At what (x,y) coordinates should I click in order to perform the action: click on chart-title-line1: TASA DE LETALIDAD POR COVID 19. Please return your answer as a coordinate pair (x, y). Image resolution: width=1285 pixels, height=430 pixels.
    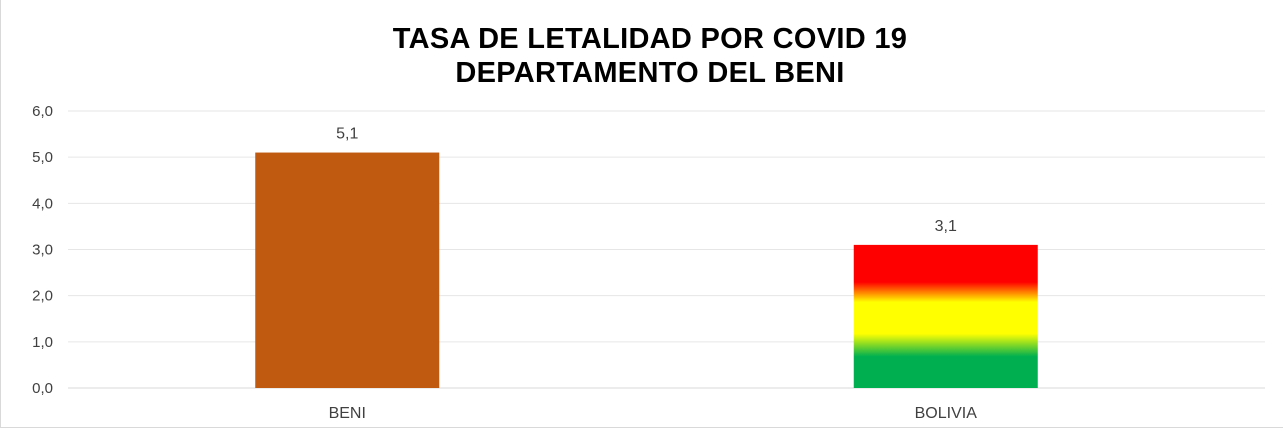
    Looking at the image, I should click on (650, 39).